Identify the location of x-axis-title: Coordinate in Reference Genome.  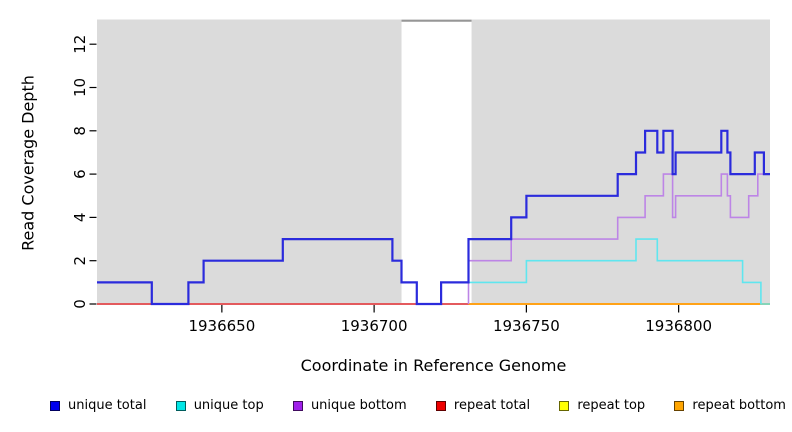
(433, 365).